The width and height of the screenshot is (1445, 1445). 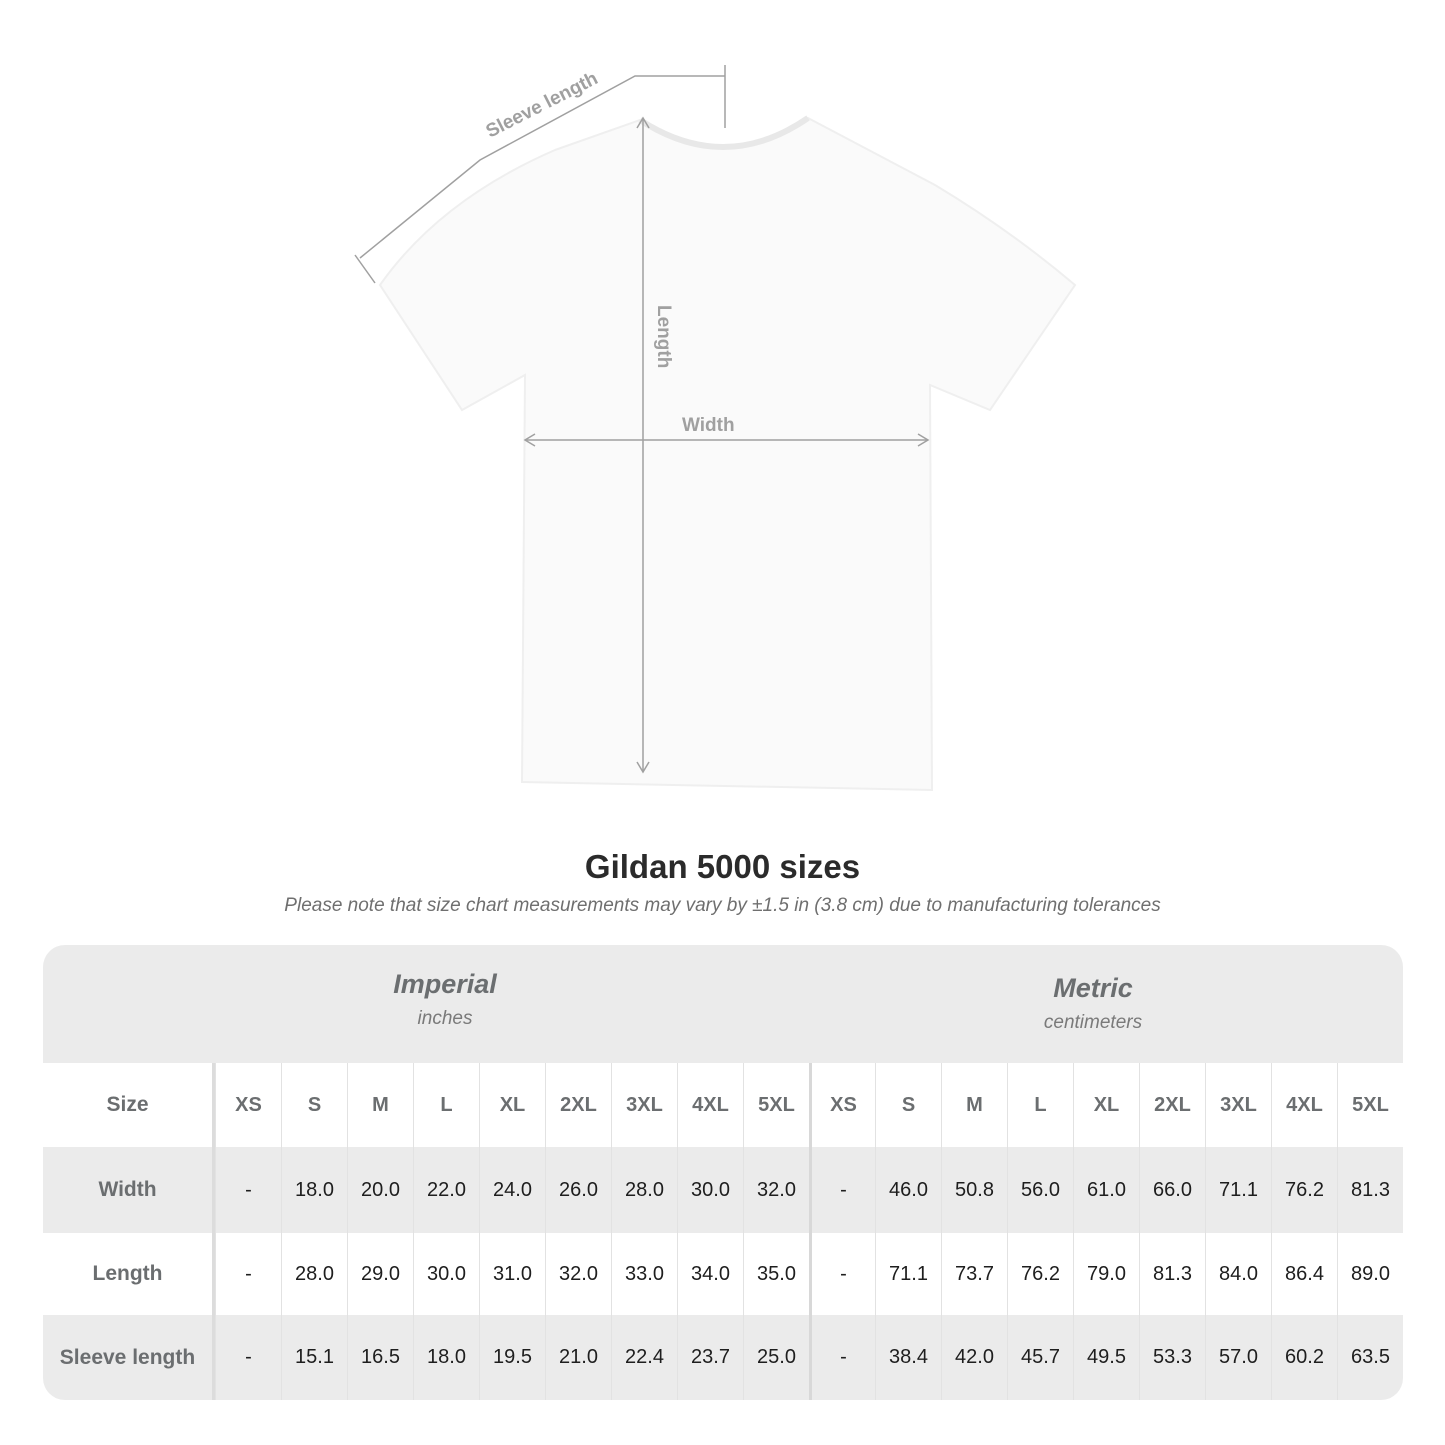 I want to click on metric-size-xs: XS, so click(x=842, y=1105).